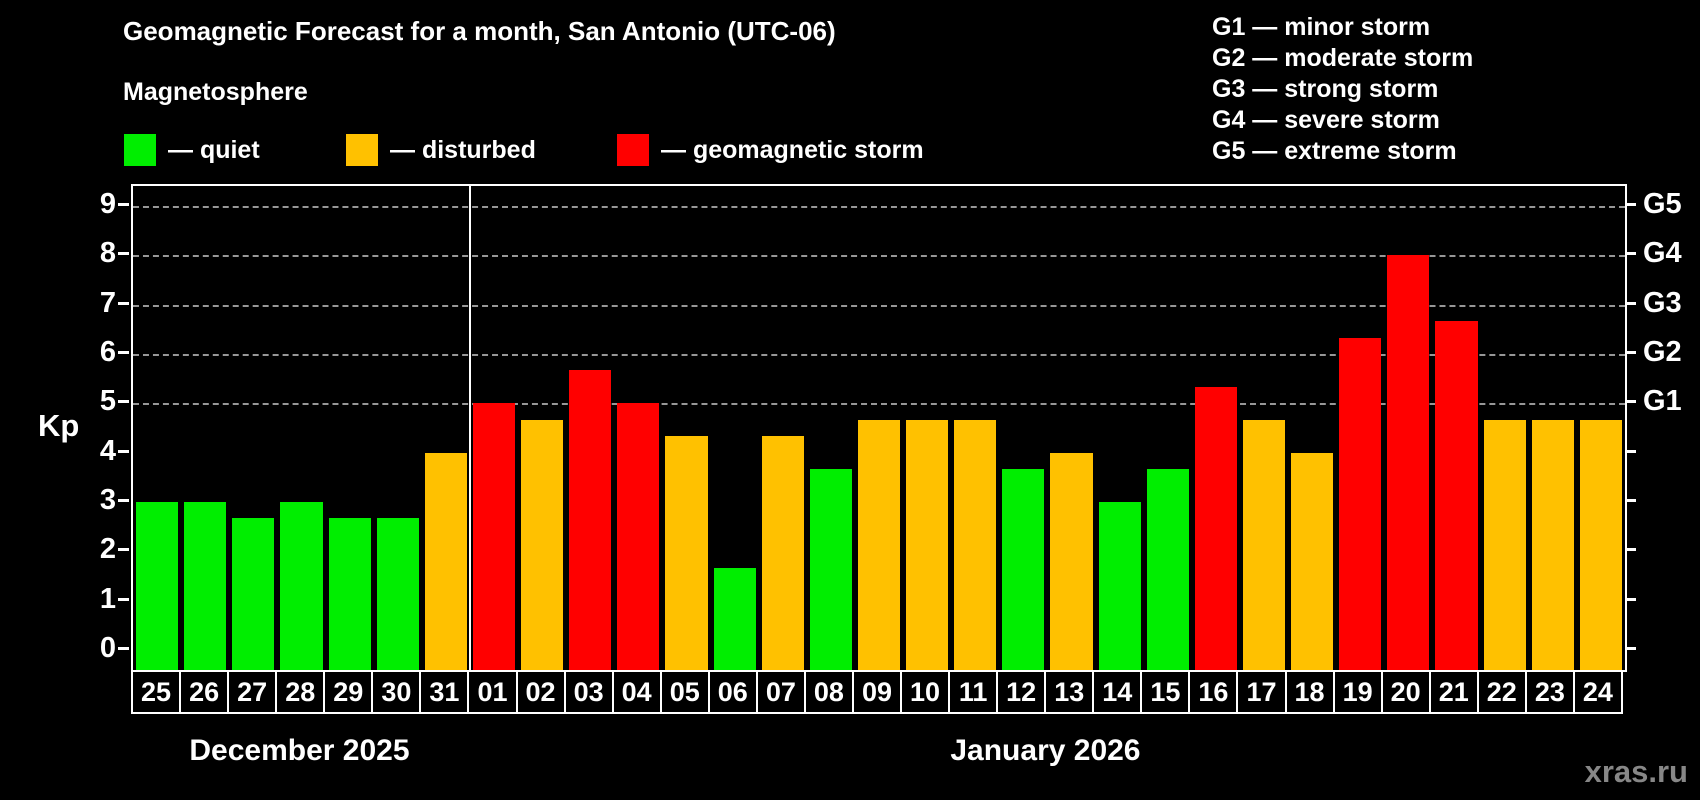  What do you see at coordinates (107, 203) in the screenshot?
I see `y-axis-tick-label: 9` at bounding box center [107, 203].